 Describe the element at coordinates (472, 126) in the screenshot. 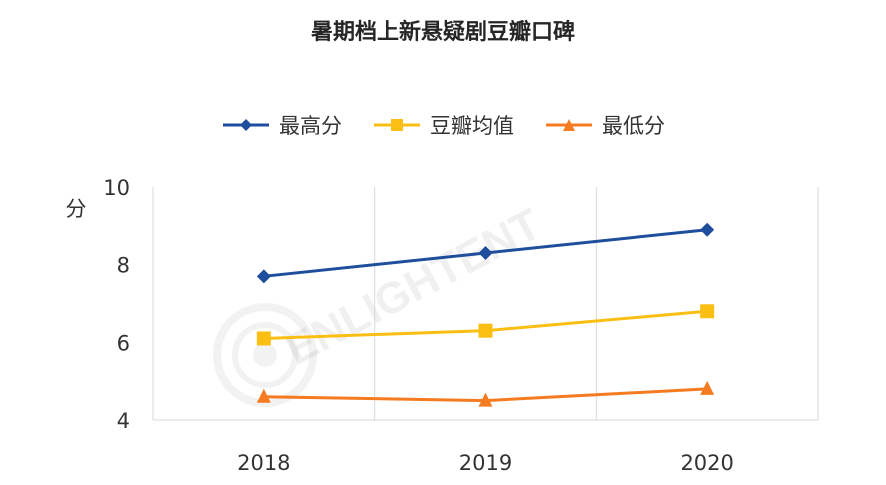

I see `legend-label-mean: 豆瓣均值` at that location.